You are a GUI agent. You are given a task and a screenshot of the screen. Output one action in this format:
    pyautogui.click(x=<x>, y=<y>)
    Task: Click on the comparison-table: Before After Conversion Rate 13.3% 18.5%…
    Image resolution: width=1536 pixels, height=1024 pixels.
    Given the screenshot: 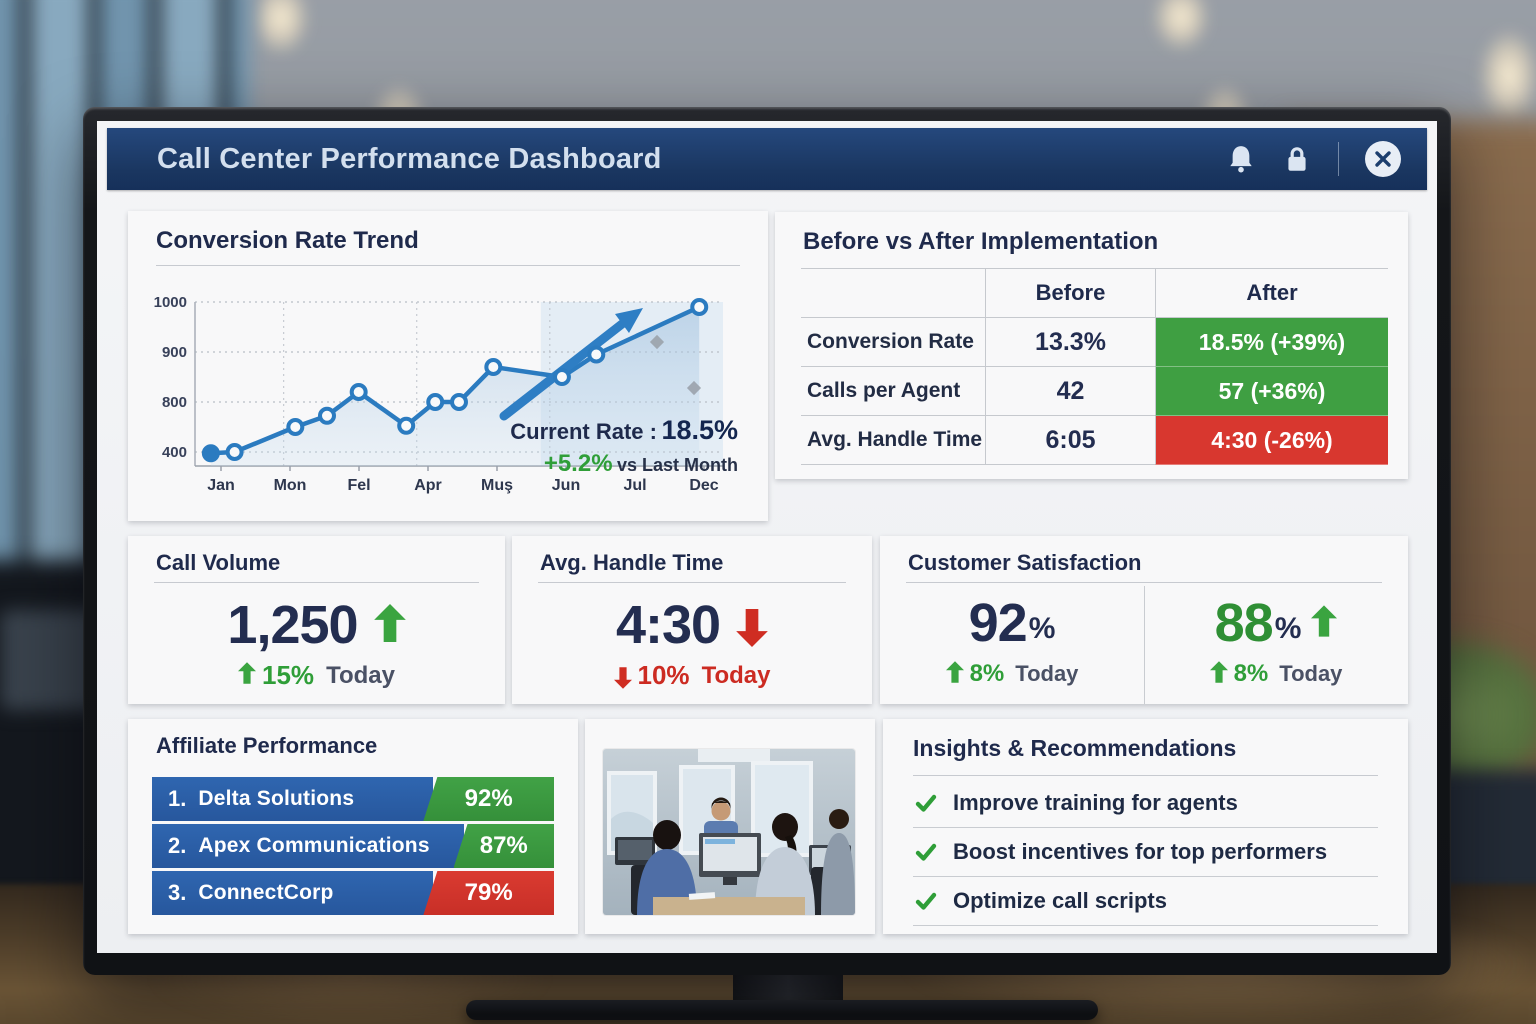 What is the action you would take?
    pyautogui.click(x=1094, y=366)
    